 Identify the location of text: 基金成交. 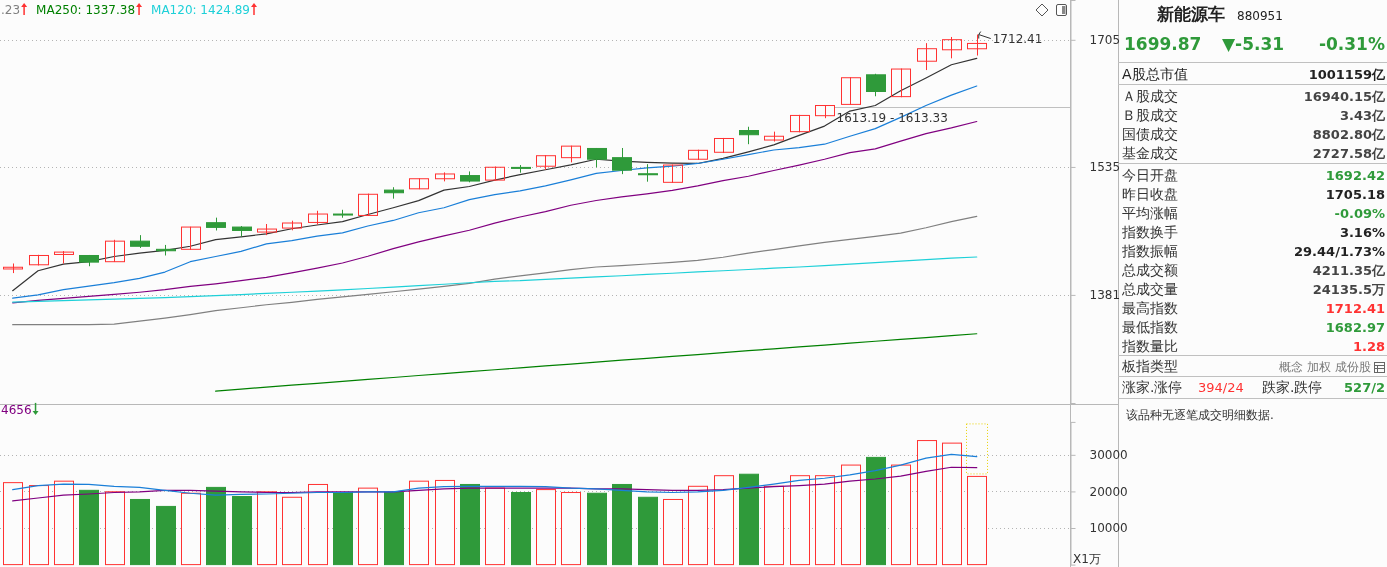
(1150, 153).